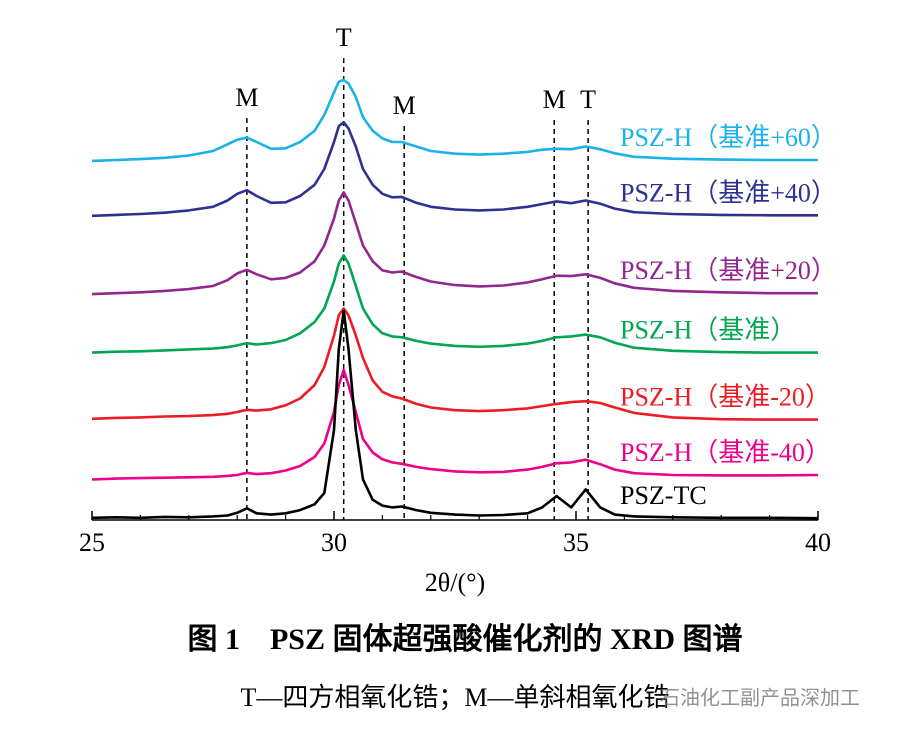  Describe the element at coordinates (576, 542) in the screenshot. I see `x-tick-label: 35` at that location.